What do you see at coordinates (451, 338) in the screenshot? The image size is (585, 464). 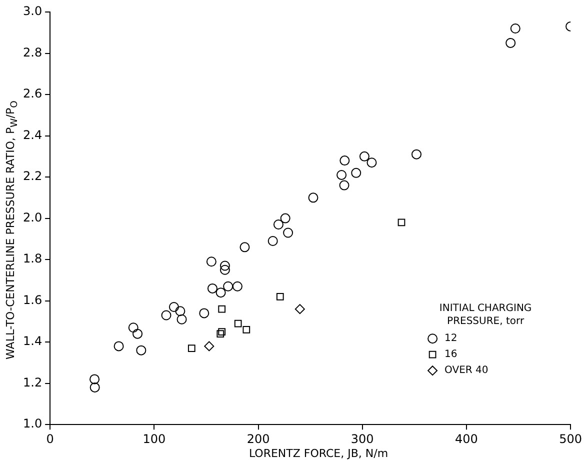 I see `legend-label: 12` at bounding box center [451, 338].